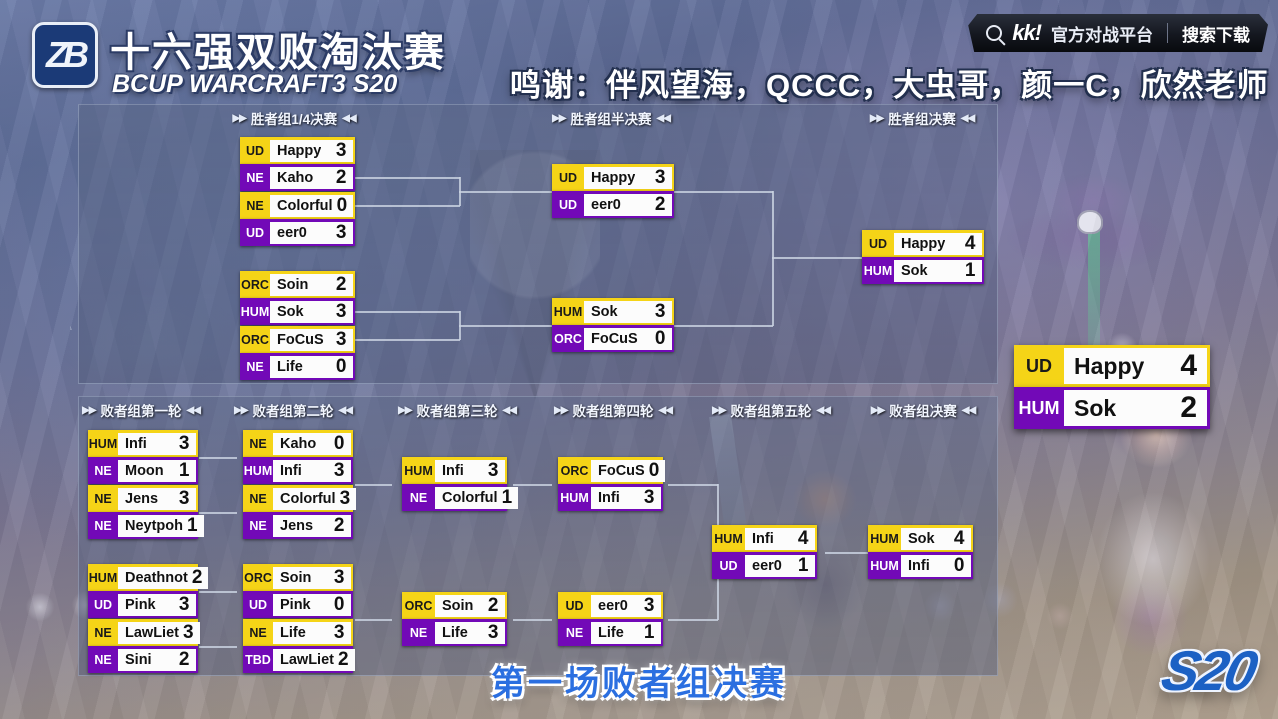  Describe the element at coordinates (1216, 35) in the screenshot. I see `kk-download-cta: 搜索下载` at that location.